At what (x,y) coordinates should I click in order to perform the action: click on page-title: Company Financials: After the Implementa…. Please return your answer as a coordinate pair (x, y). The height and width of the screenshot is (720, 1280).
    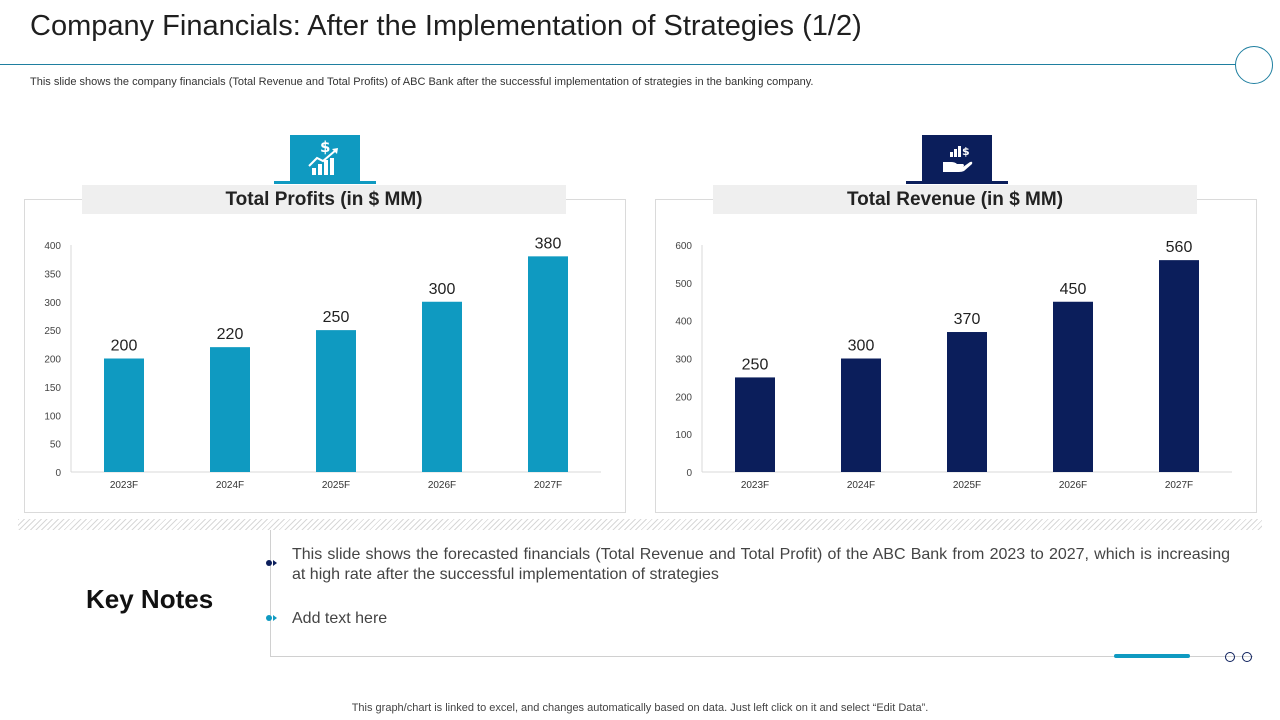
    Looking at the image, I should click on (446, 26).